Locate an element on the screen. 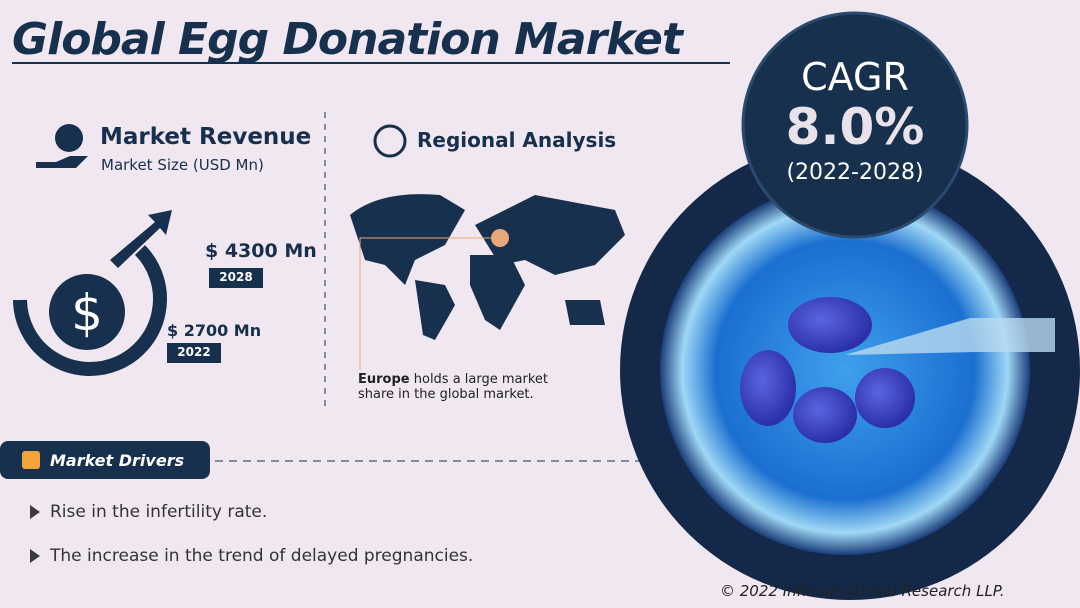 Image resolution: width=1080 pixels, height=608 pixels. cagr-period: (2022-2028) is located at coordinates (855, 172).